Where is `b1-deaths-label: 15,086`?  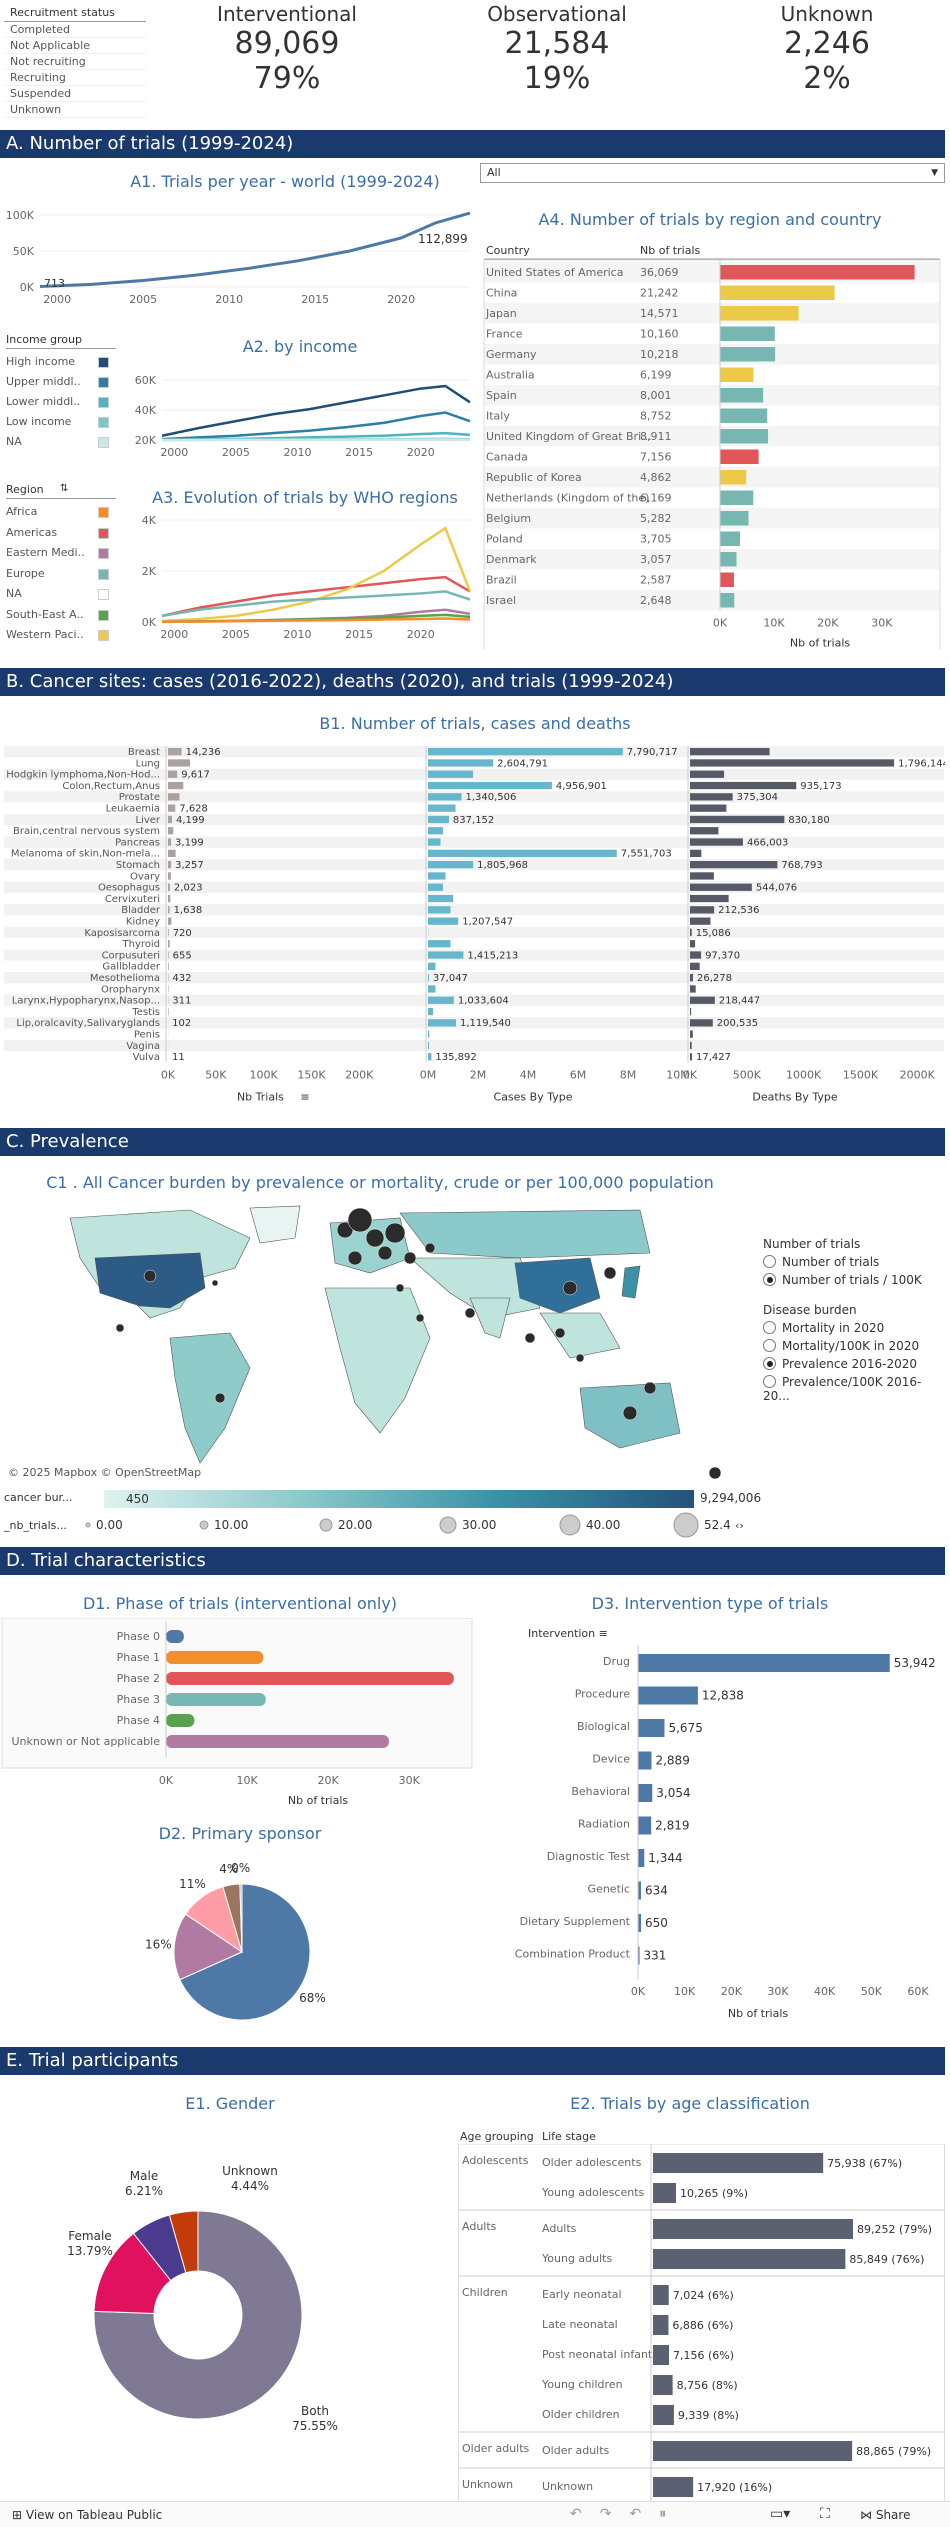 b1-deaths-label: 15,086 is located at coordinates (713, 933).